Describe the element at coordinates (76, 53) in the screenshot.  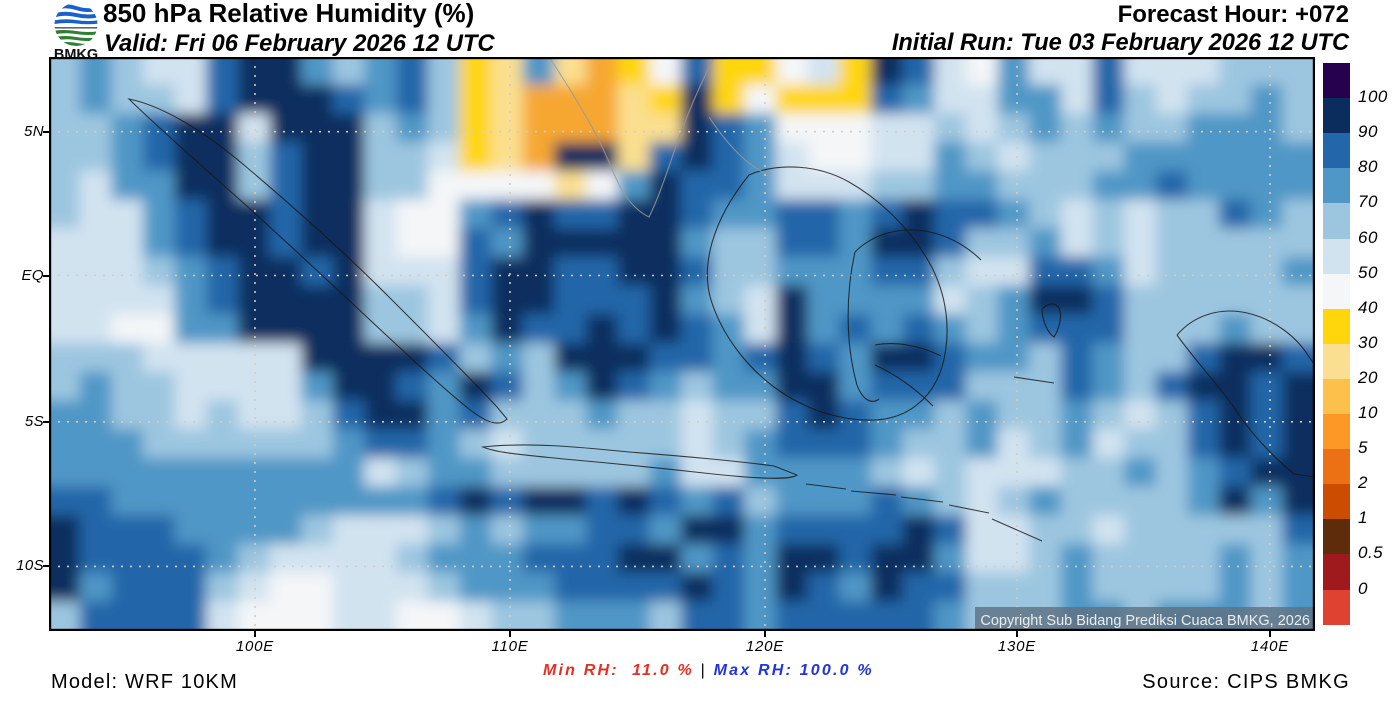
I see `svg-text: BMKG` at that location.